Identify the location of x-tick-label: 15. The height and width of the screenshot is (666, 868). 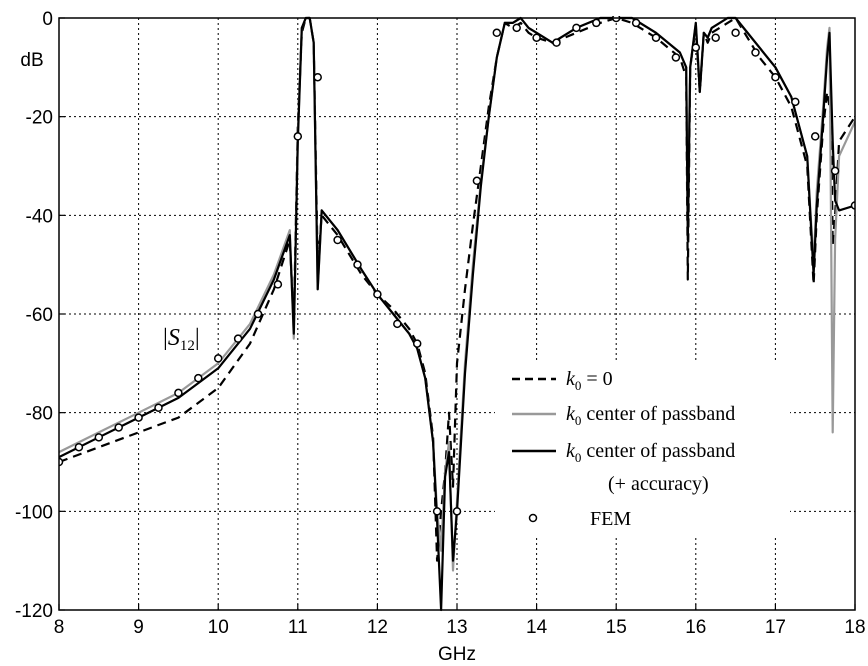
(616, 627).